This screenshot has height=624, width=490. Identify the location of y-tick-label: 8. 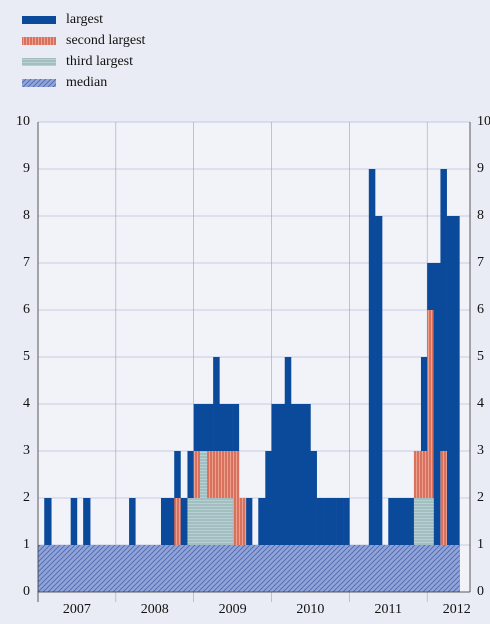
(26, 215).